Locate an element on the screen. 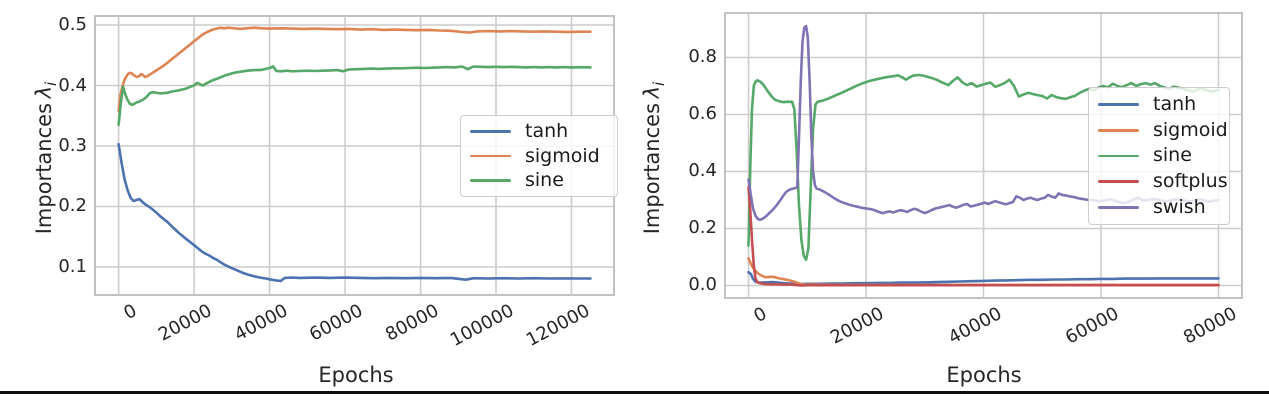  y-axis-label-text: Importances is located at coordinates (651, 168).